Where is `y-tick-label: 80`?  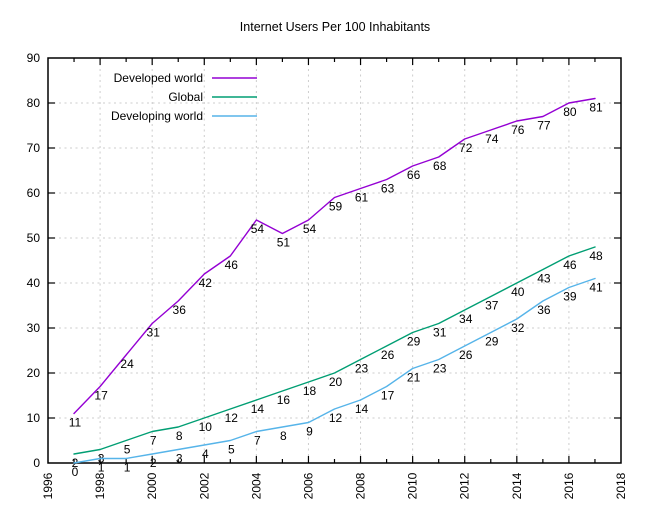 y-tick-label: 80 is located at coordinates (34, 103).